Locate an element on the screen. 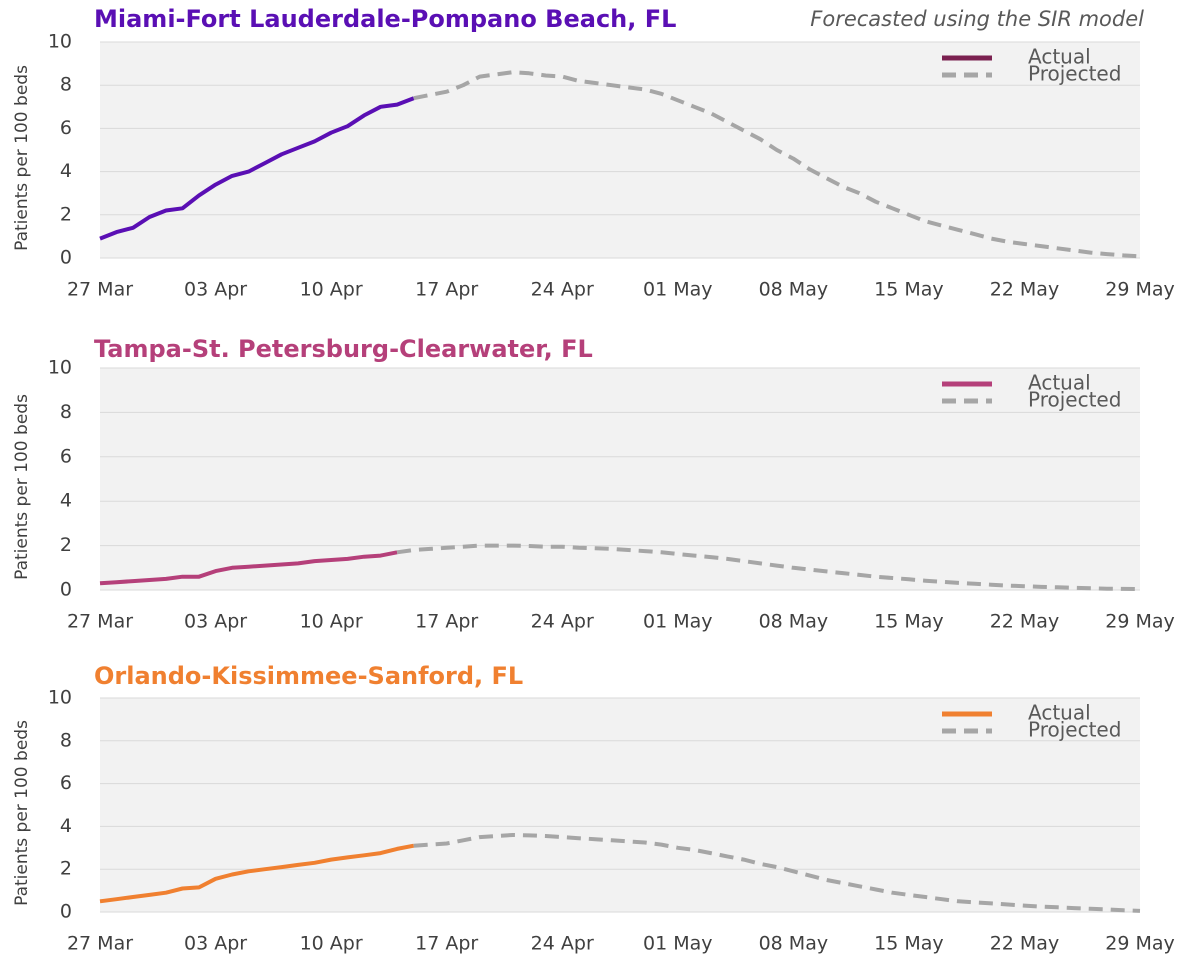 This screenshot has height=961, width=1178. chart-title: Miami-Fort Lauderdale-Pompano Beach, FL is located at coordinates (385, 19).